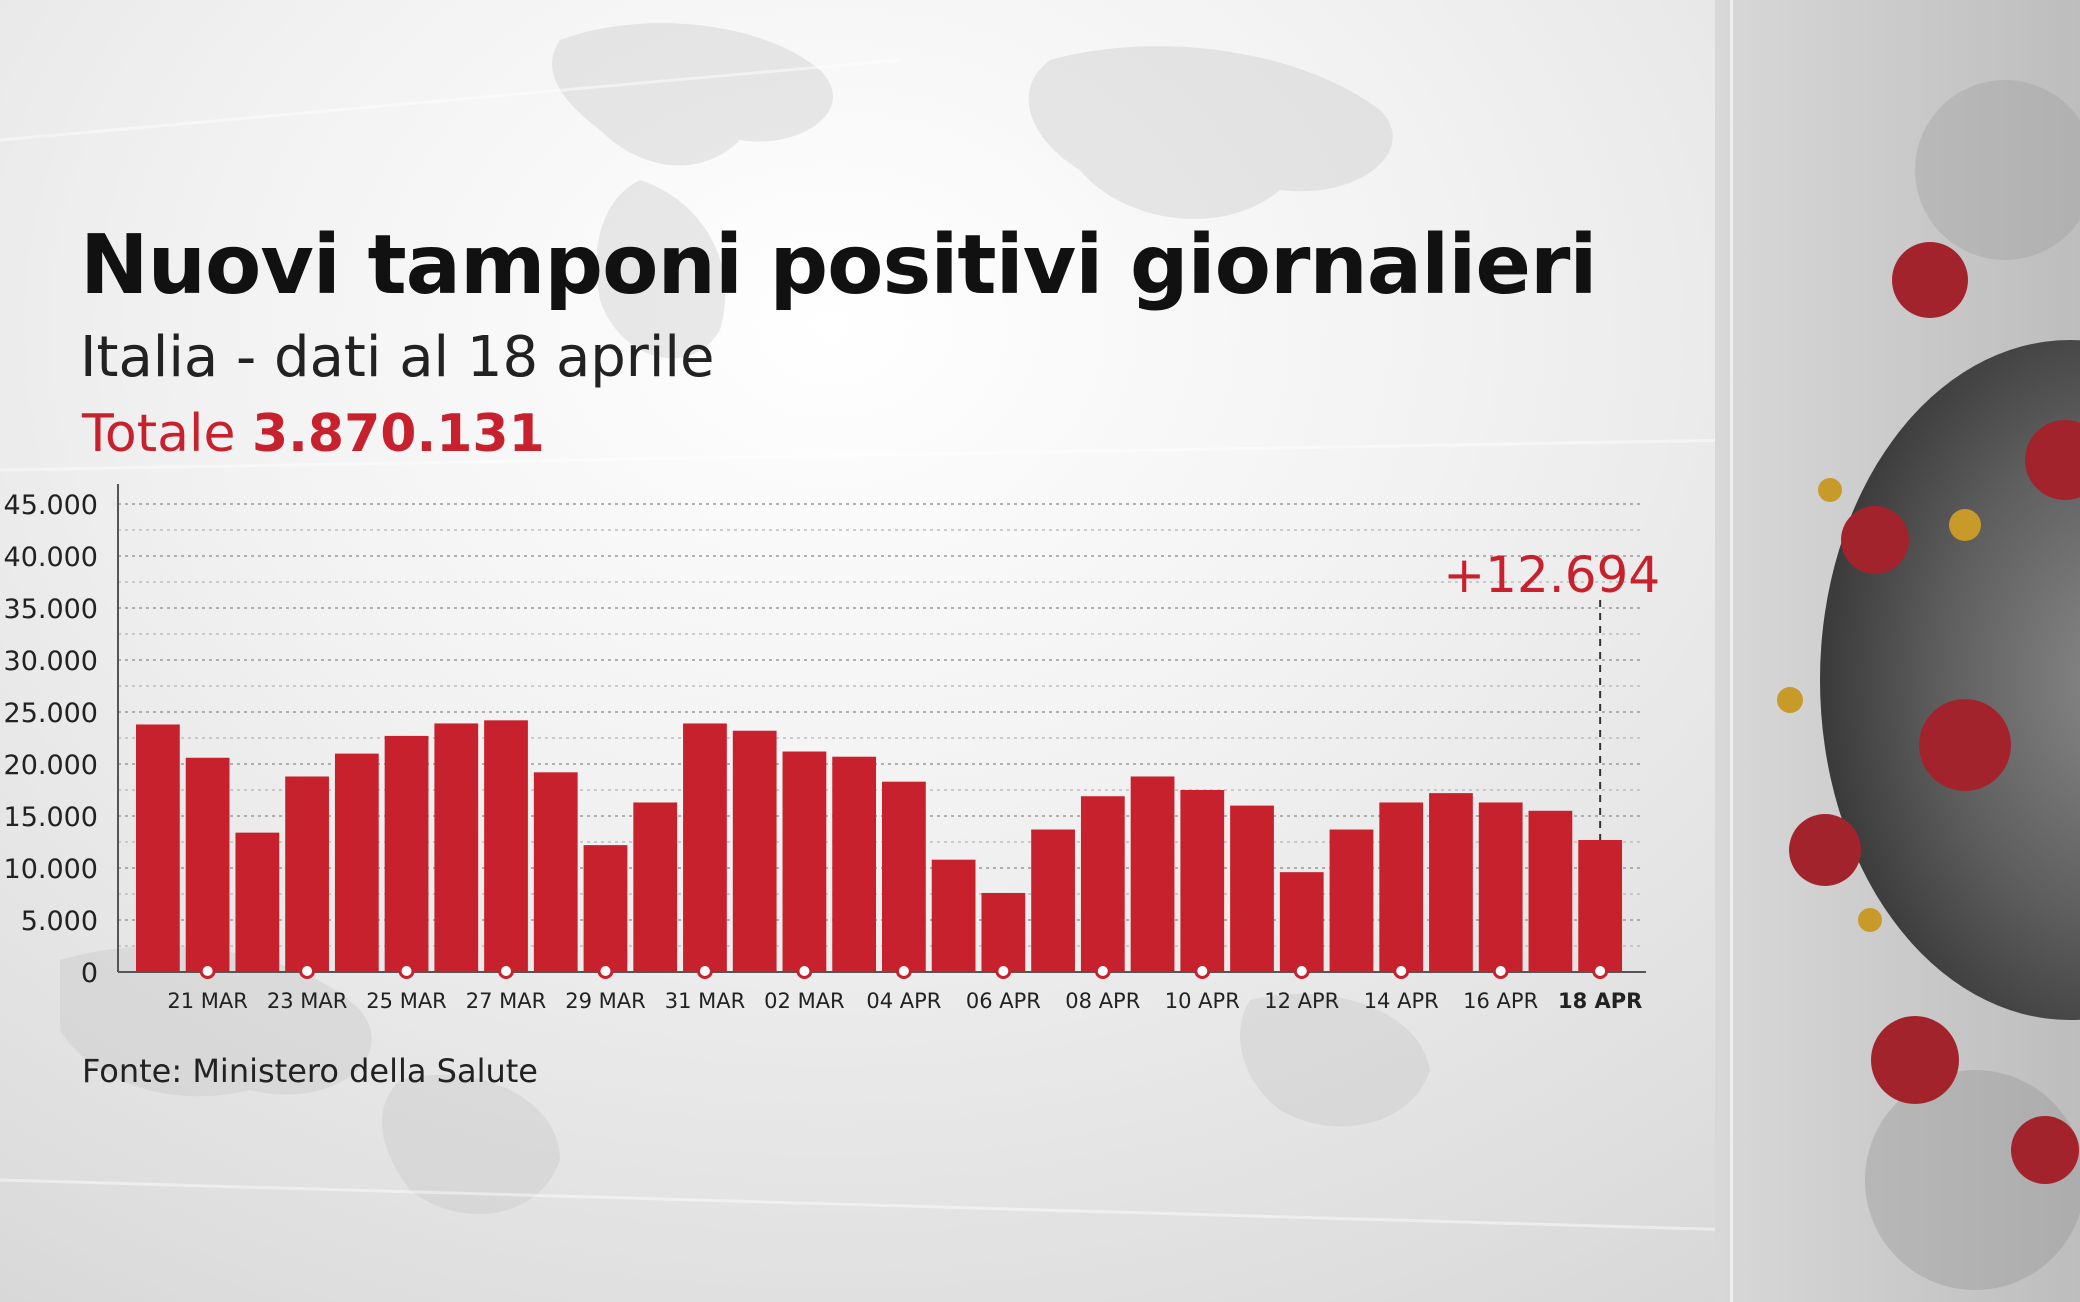 The height and width of the screenshot is (1302, 2080). I want to click on bar-18-apr, so click(1600, 905).